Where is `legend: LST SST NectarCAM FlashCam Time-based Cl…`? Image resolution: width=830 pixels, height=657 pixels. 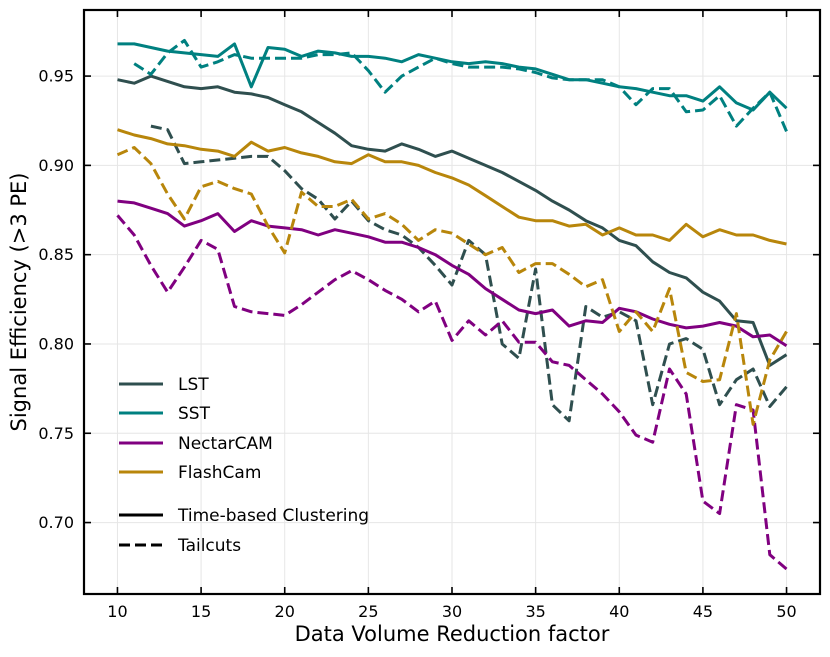 legend: LST SST NectarCAM FlashCam Time-based Cl… is located at coordinates (244, 465).